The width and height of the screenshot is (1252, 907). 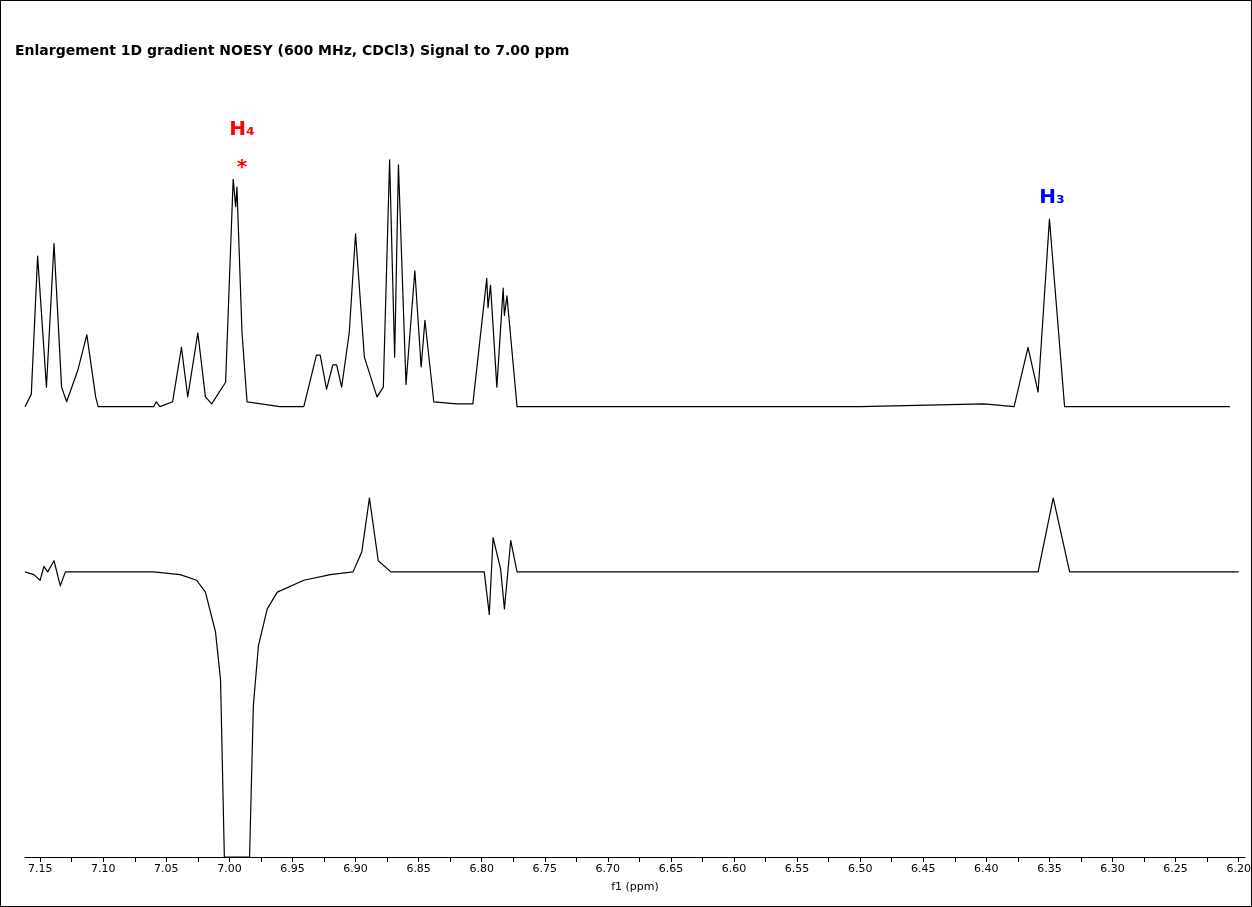 I want to click on x-tick-label: 6.90, so click(x=355, y=868).